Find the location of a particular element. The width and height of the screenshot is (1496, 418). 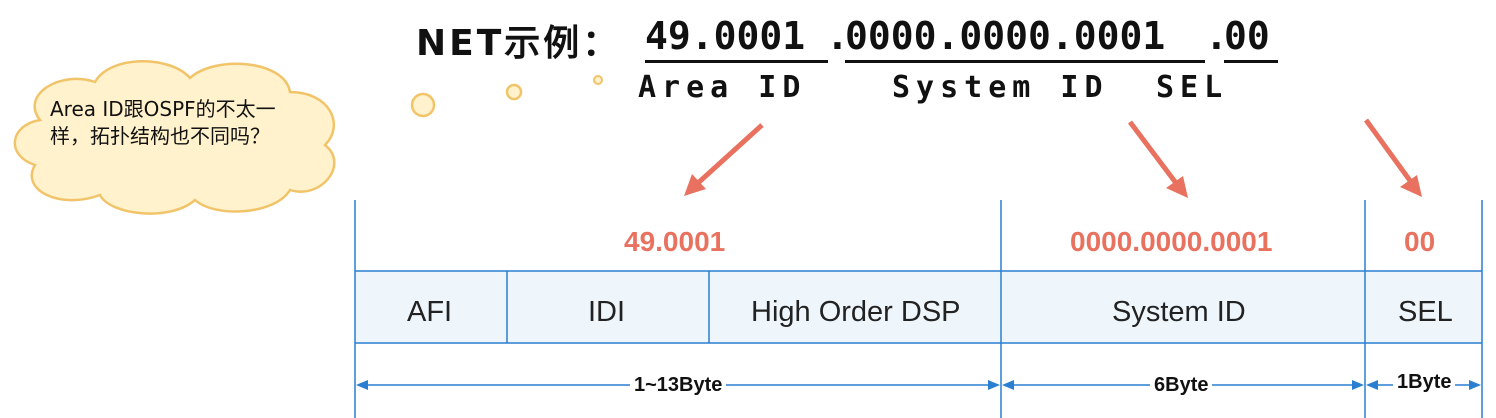

arrow-sel-head is located at coordinates (1411, 186).